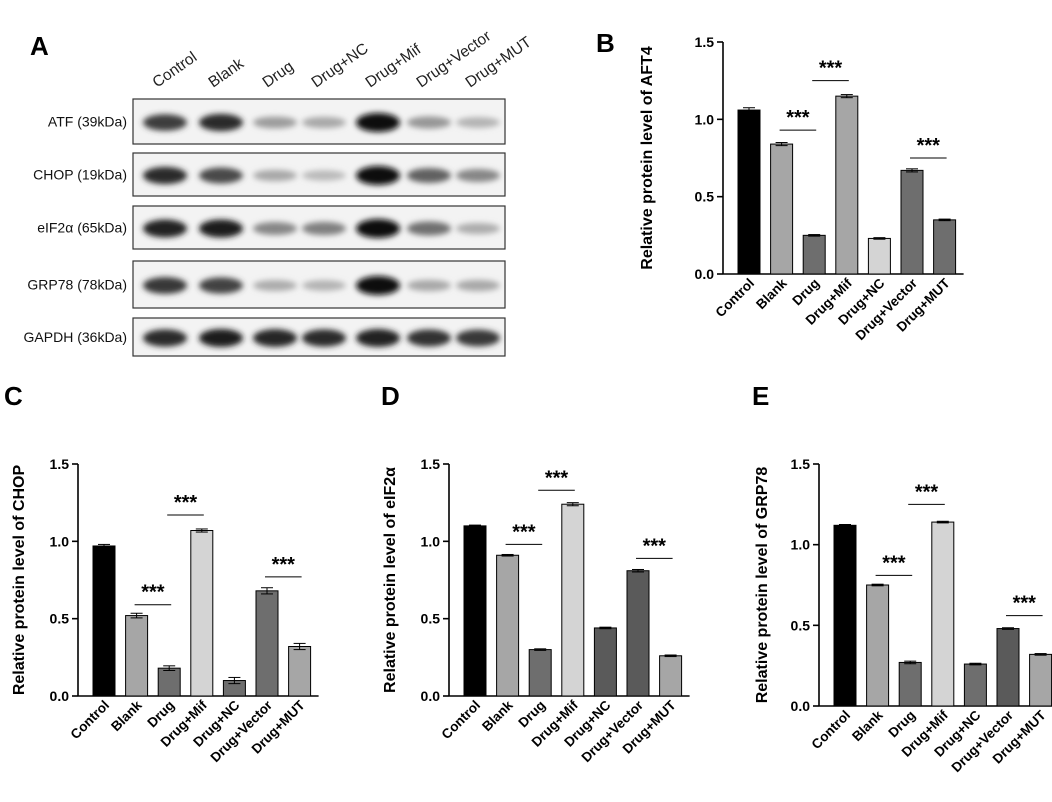  I want to click on protein-label: GAPDH (36kDa), so click(75, 337).